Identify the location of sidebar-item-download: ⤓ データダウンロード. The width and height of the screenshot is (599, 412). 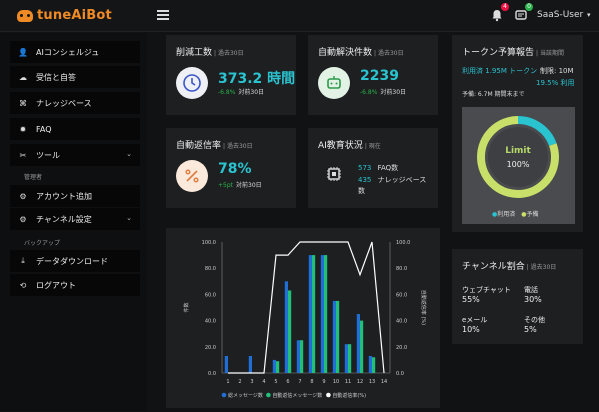
(75, 261).